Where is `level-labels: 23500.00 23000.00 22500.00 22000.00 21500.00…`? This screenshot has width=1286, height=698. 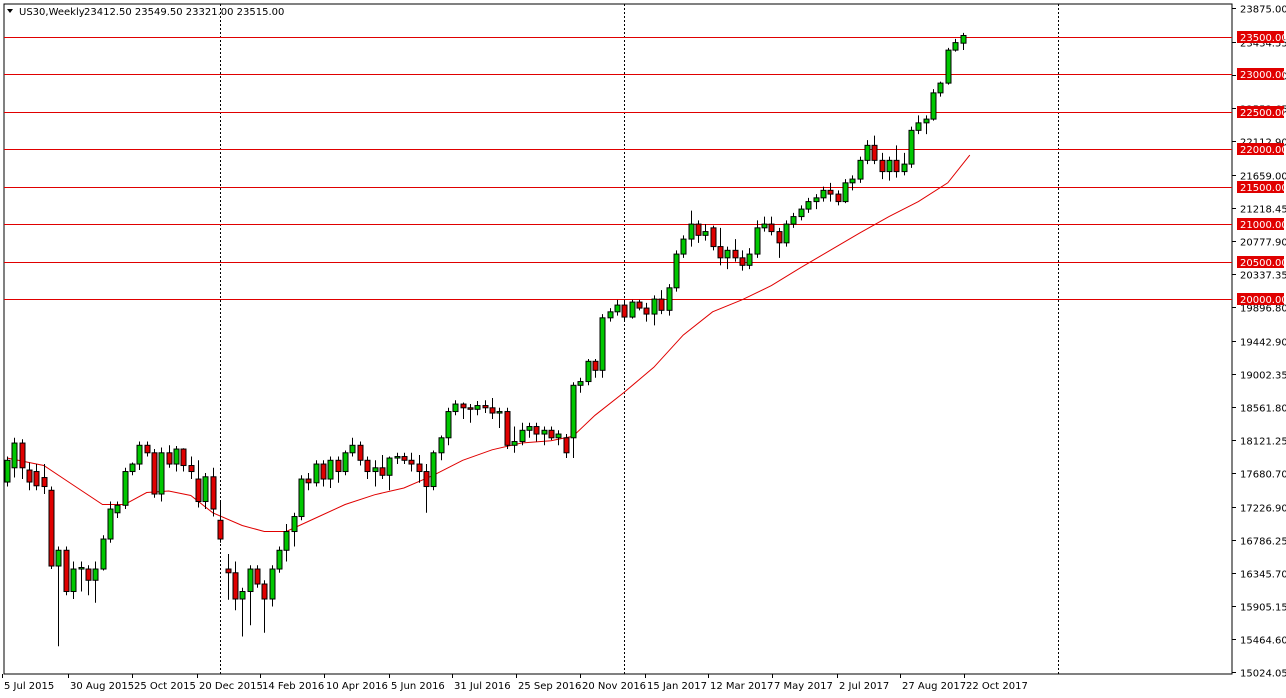
level-labels: 23500.00 23000.00 22500.00 22000.00 21500.00… is located at coordinates (1261, 168).